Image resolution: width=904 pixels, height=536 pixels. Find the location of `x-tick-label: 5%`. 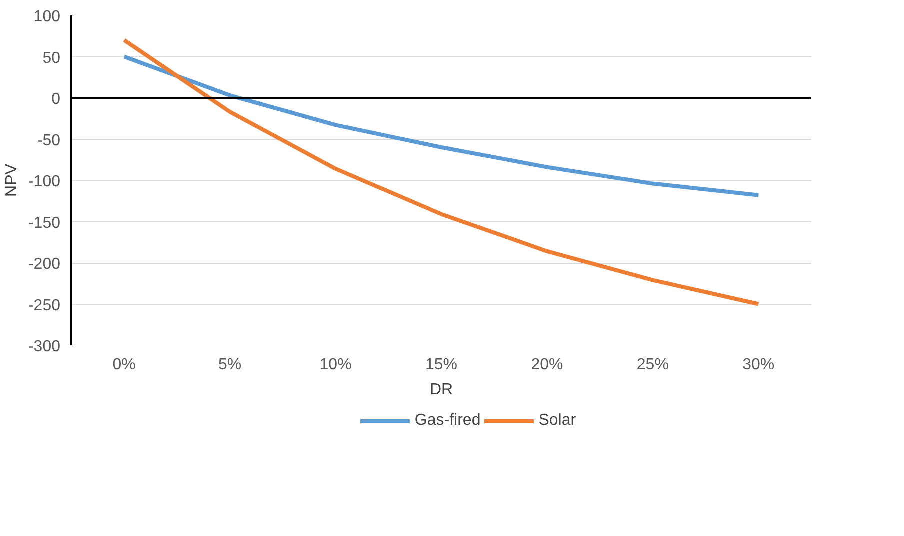

x-tick-label: 5% is located at coordinates (230, 365).